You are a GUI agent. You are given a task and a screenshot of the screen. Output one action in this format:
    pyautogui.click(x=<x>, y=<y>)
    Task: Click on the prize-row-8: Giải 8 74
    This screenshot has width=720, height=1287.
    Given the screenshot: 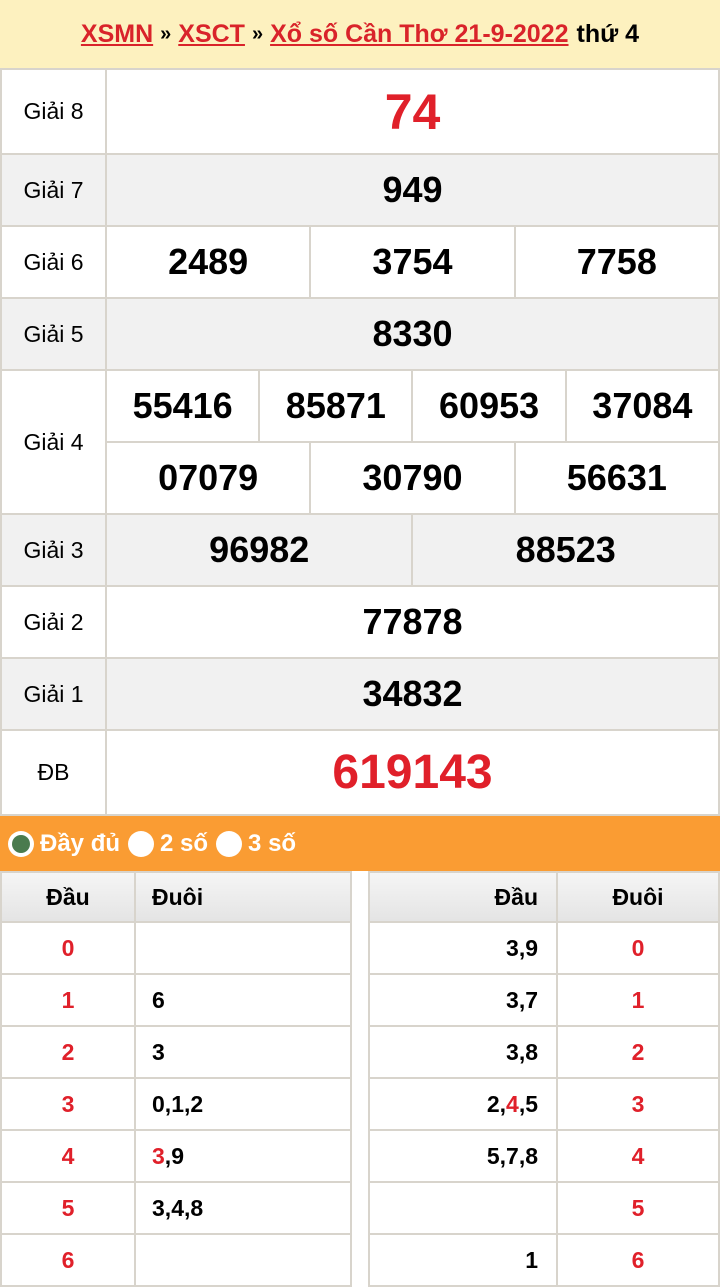 What is the action you would take?
    pyautogui.click(x=360, y=111)
    